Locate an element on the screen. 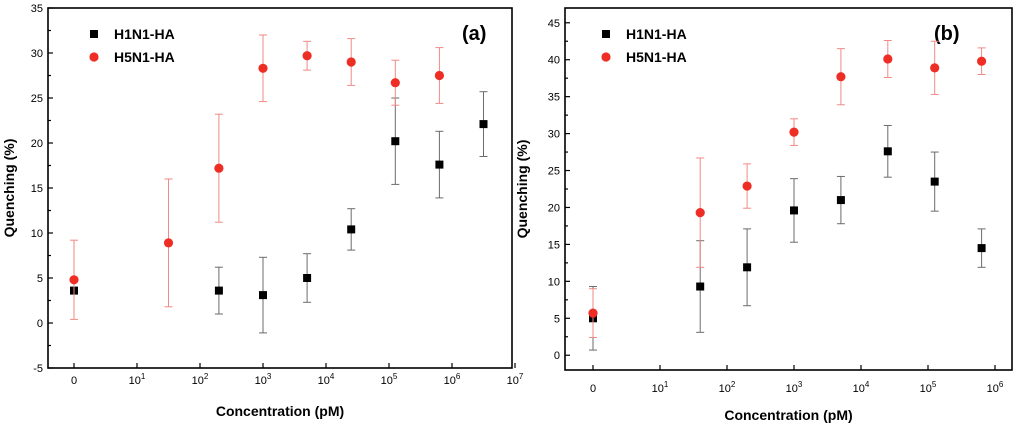 This screenshot has width=1024, height=433. x-tick-label: 10⁴ is located at coordinates (326, 379).